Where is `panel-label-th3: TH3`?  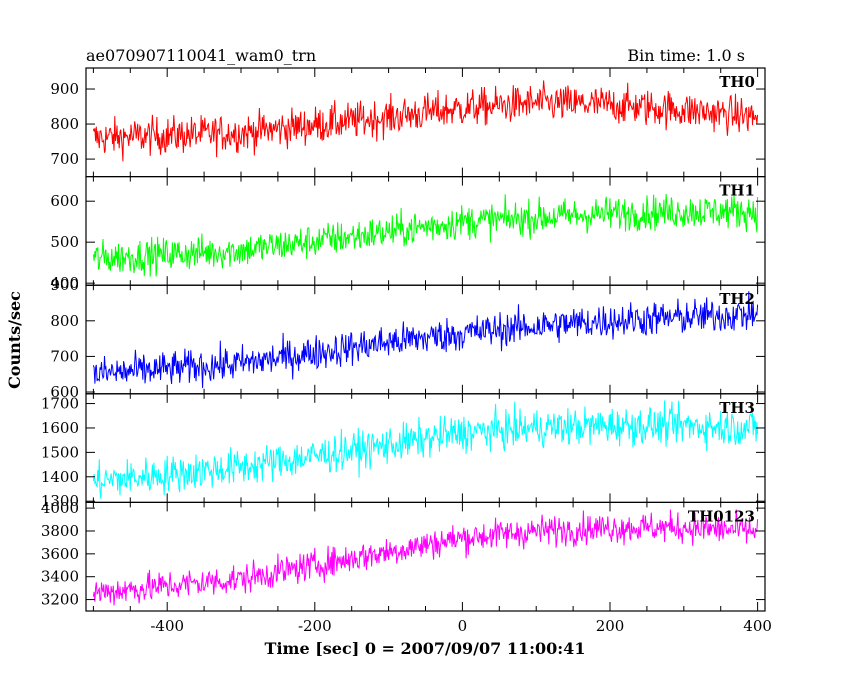
panel-label-th3: TH3 is located at coordinates (737, 408).